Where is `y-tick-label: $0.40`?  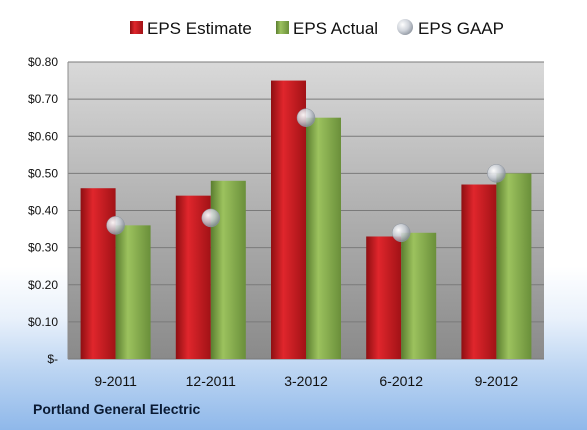
y-tick-label: $0.40 is located at coordinates (43, 211).